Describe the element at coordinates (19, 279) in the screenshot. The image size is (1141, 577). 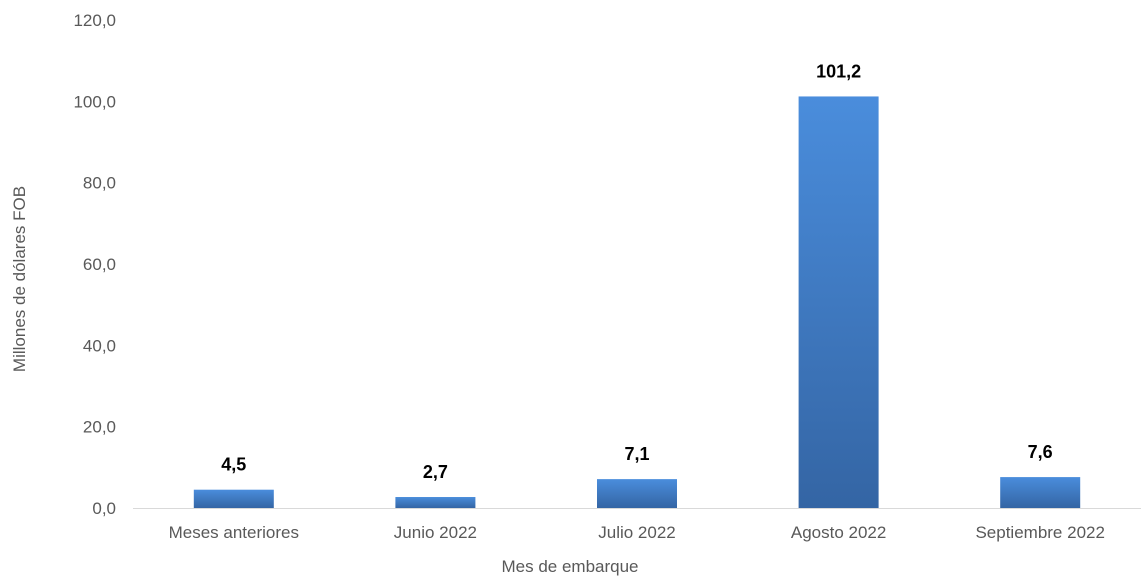
I see `y-axis-title: Millones de dólares FOB` at that location.